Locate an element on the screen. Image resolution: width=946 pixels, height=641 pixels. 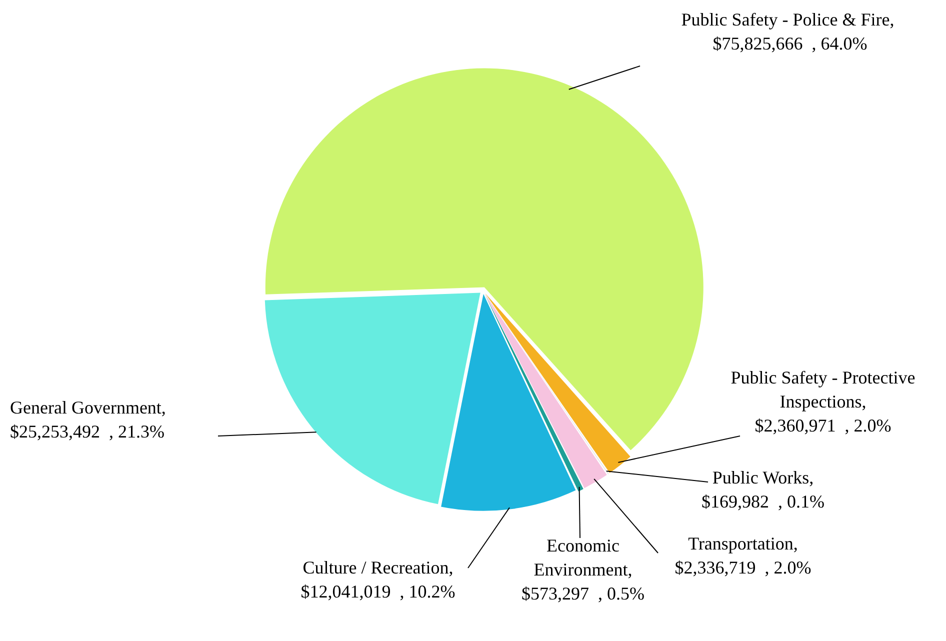
slice-label: Public Safety - Protective Inspections, $2,360,971 , 2.0% is located at coordinates (823, 402).